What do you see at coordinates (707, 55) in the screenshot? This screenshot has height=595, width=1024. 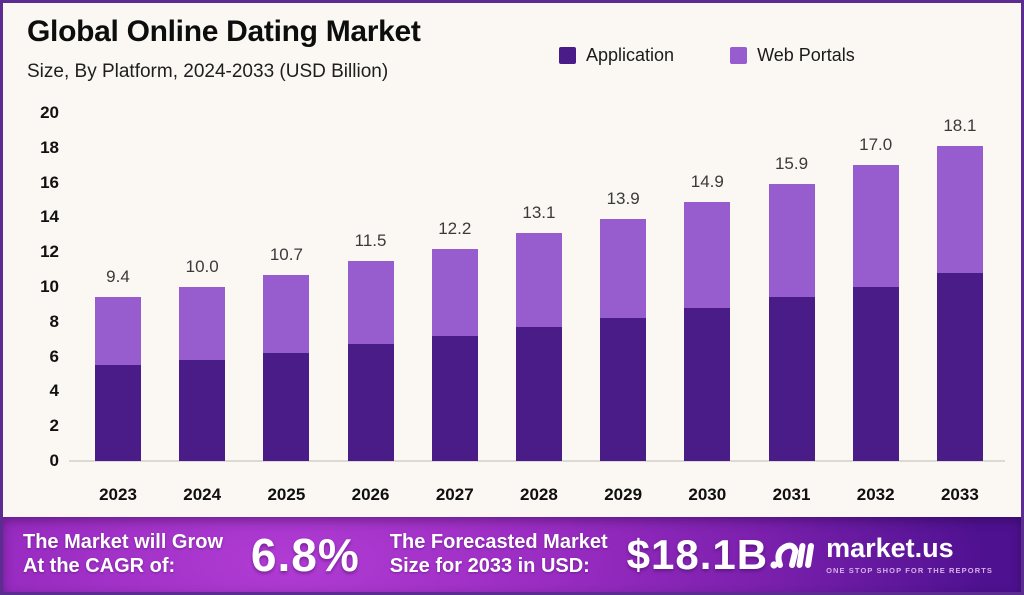 I see `chart-legend: Application Web Portals` at bounding box center [707, 55].